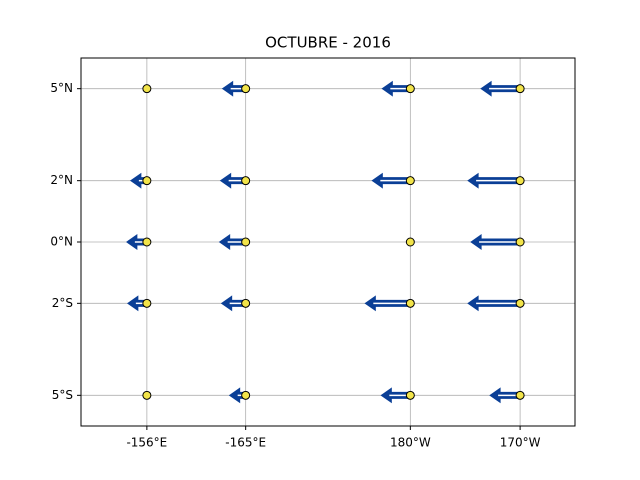 The image size is (640, 480). What do you see at coordinates (61, 180) in the screenshot?
I see `y-tick-label: 2°N` at bounding box center [61, 180].